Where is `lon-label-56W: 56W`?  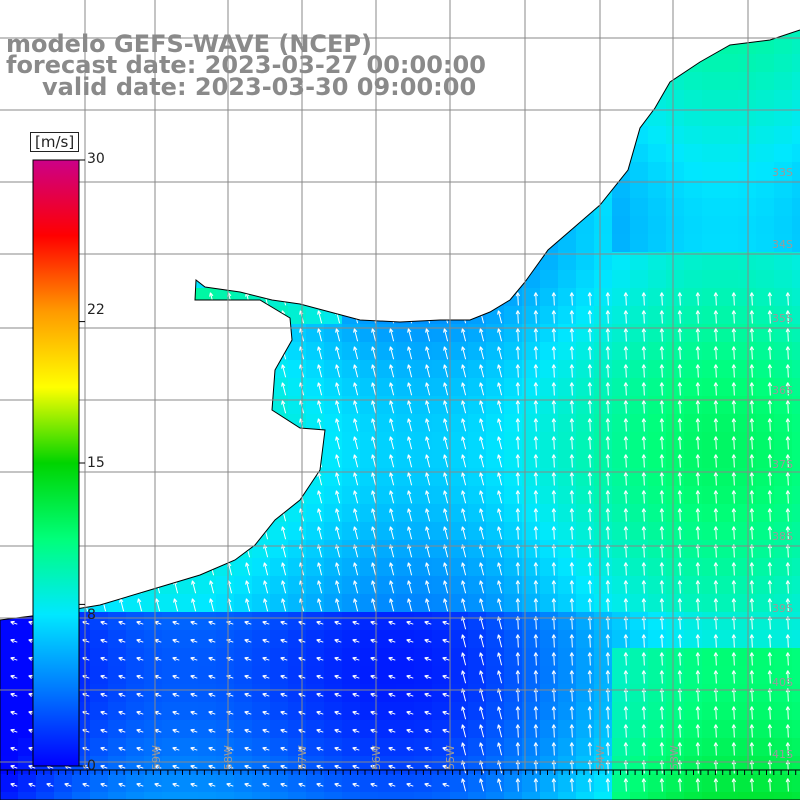
lon-label-56W: 56W is located at coordinates (376, 757).